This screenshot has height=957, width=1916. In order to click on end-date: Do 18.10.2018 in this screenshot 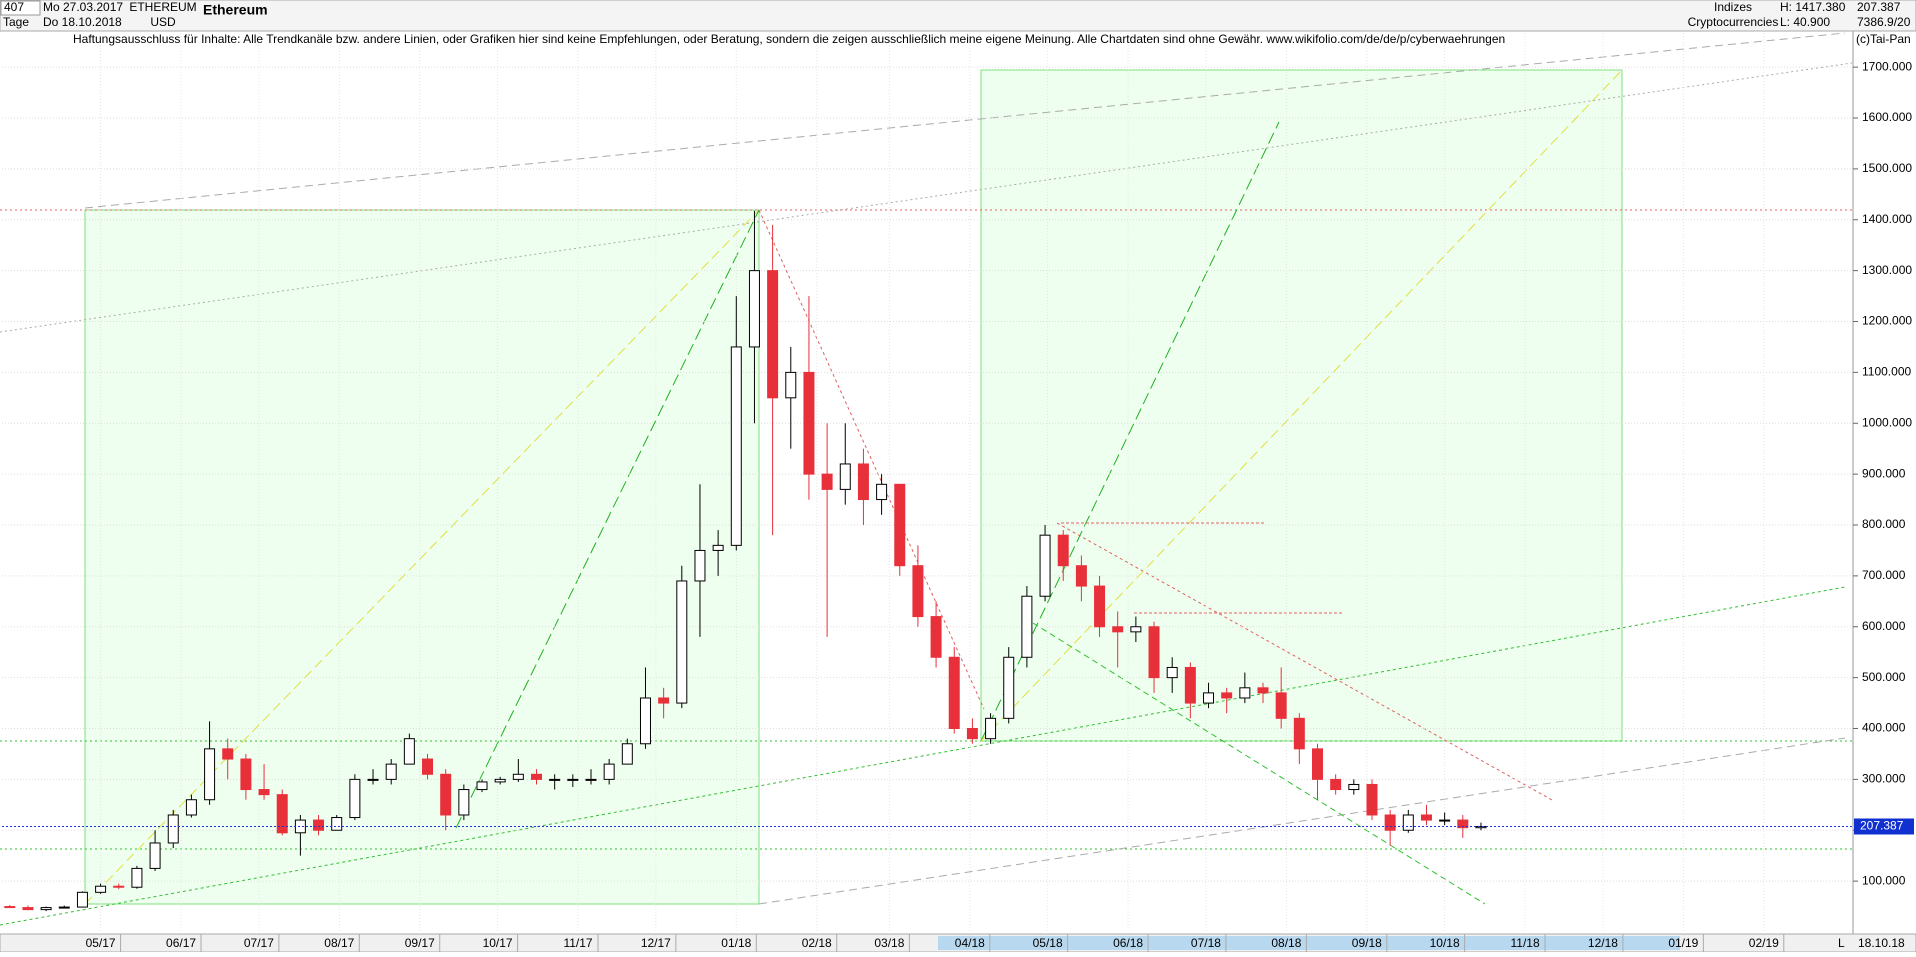, I will do `click(82, 22)`.